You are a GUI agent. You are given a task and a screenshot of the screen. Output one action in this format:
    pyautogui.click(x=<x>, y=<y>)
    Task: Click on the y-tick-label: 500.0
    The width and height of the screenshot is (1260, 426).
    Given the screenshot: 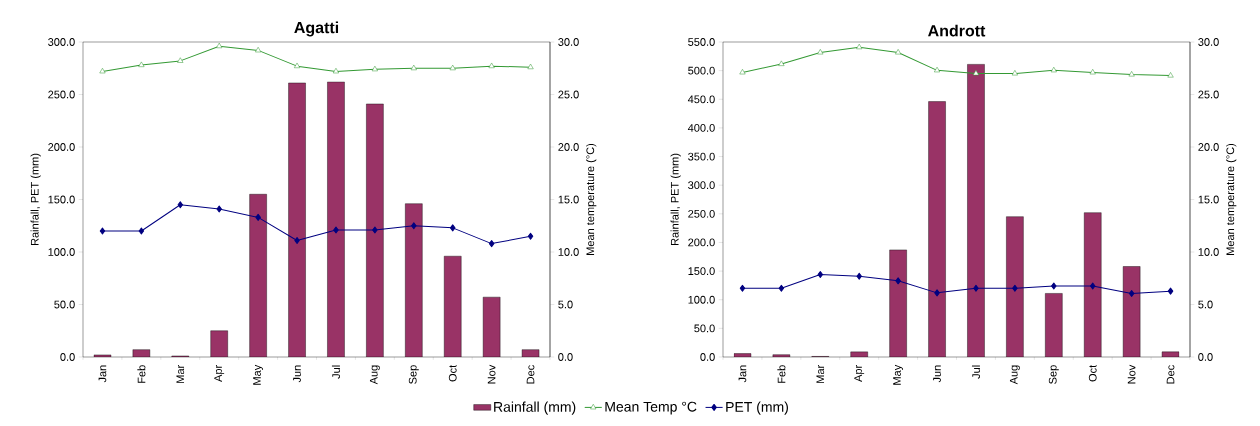 What is the action you would take?
    pyautogui.click(x=701, y=70)
    